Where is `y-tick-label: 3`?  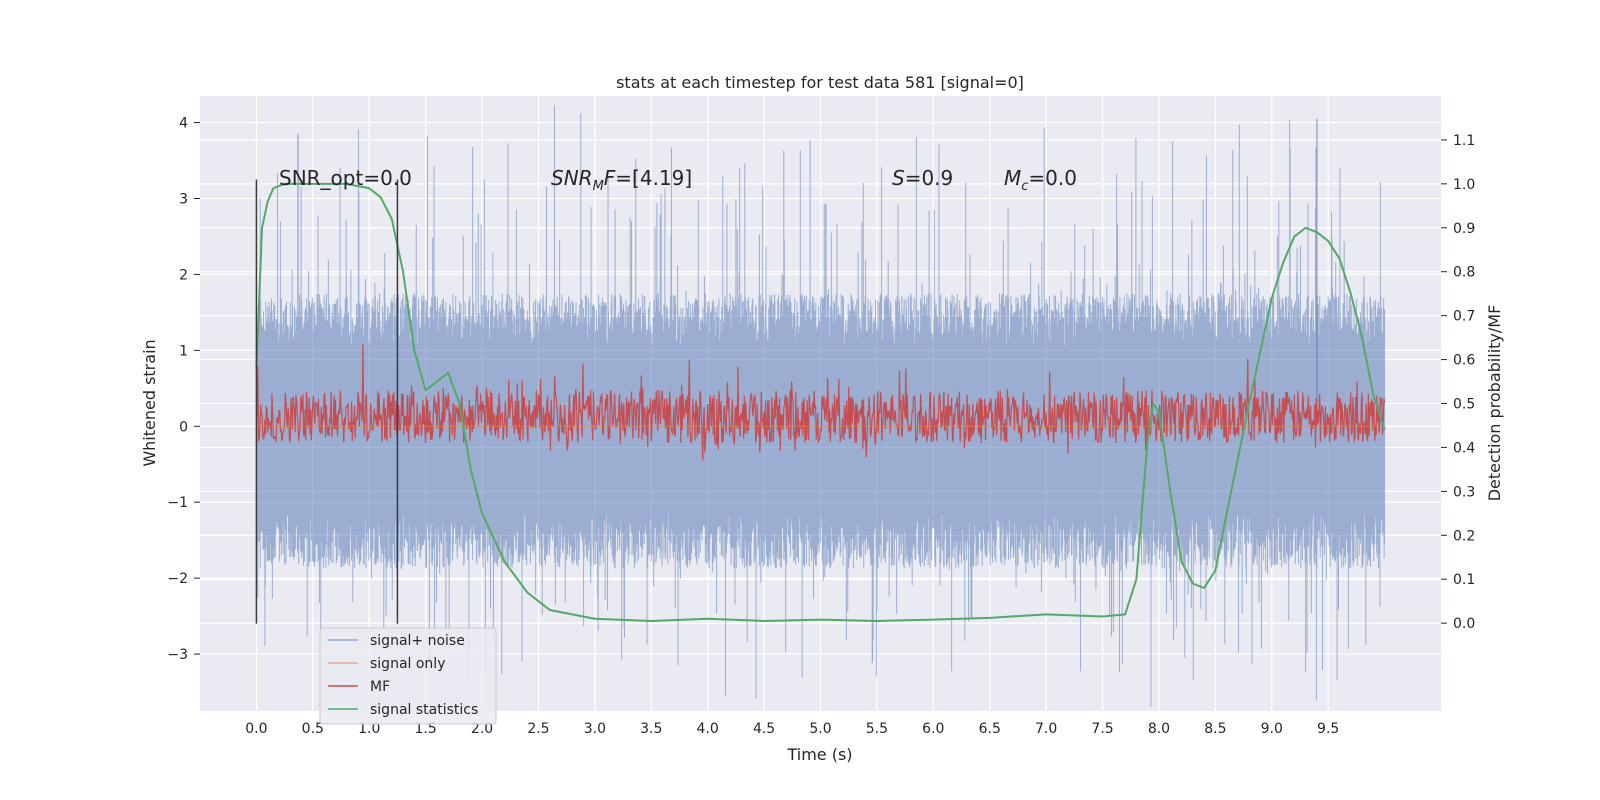
y-tick-label: 3 is located at coordinates (183, 200).